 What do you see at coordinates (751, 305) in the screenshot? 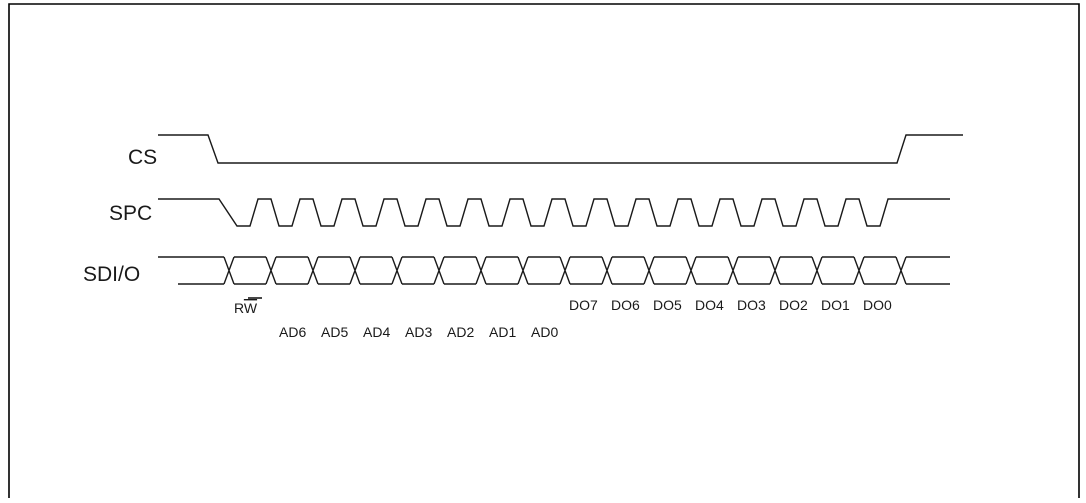
I see `data-bit-label: DO3` at bounding box center [751, 305].